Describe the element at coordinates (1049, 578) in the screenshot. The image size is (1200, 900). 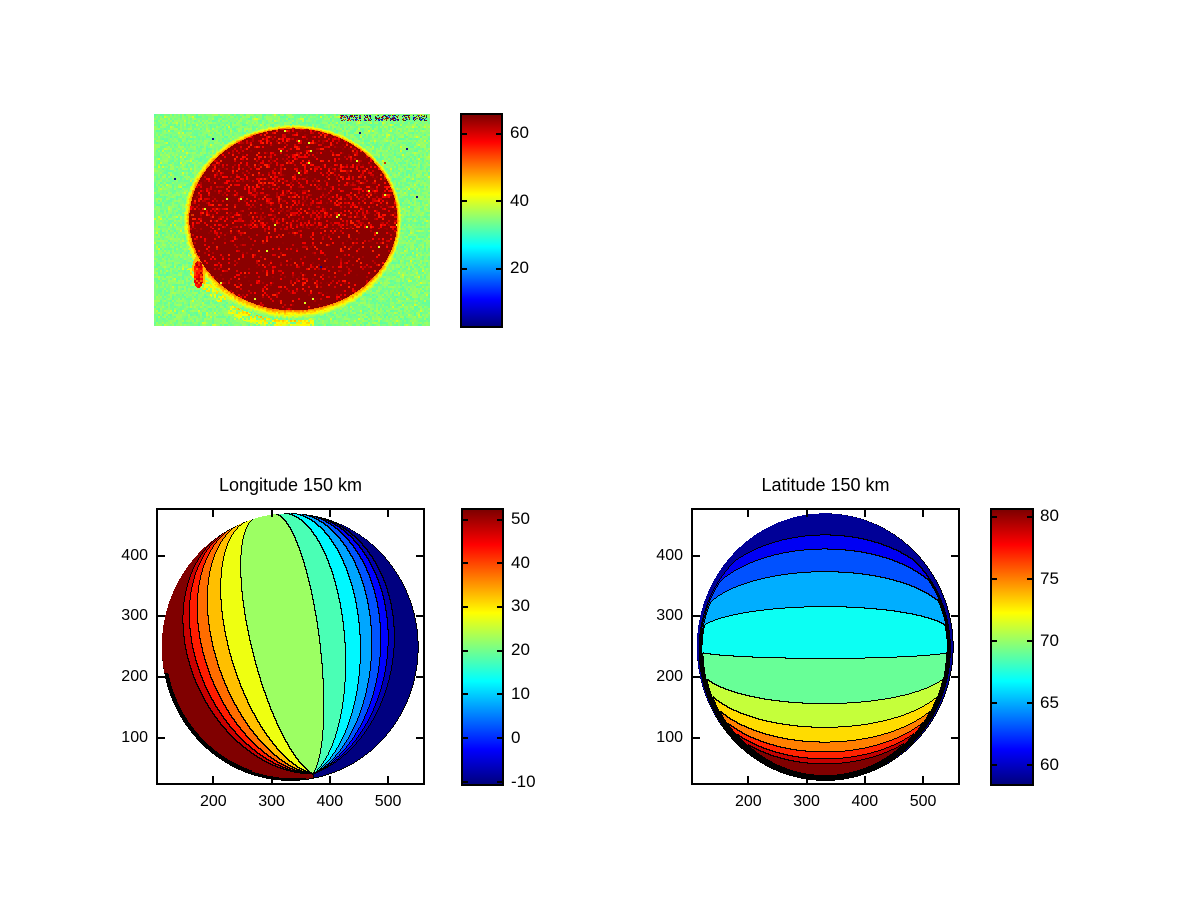
I see `colorbar-tick-label: 75` at that location.